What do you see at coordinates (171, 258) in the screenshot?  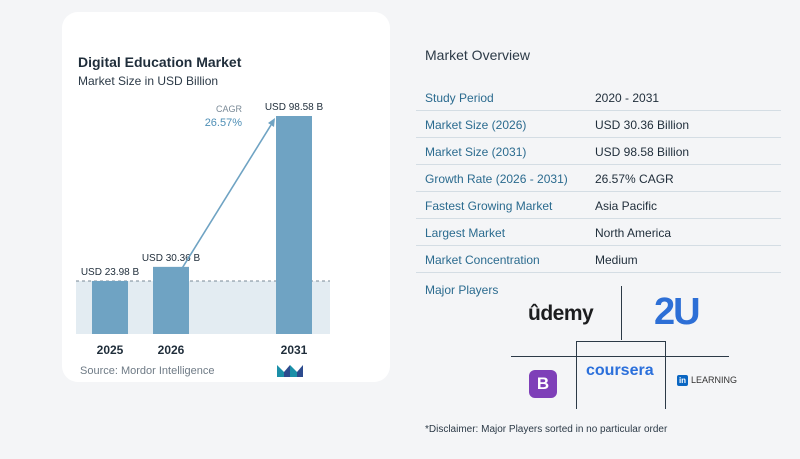 I see `bar-value-label: USD 30.36 B` at bounding box center [171, 258].